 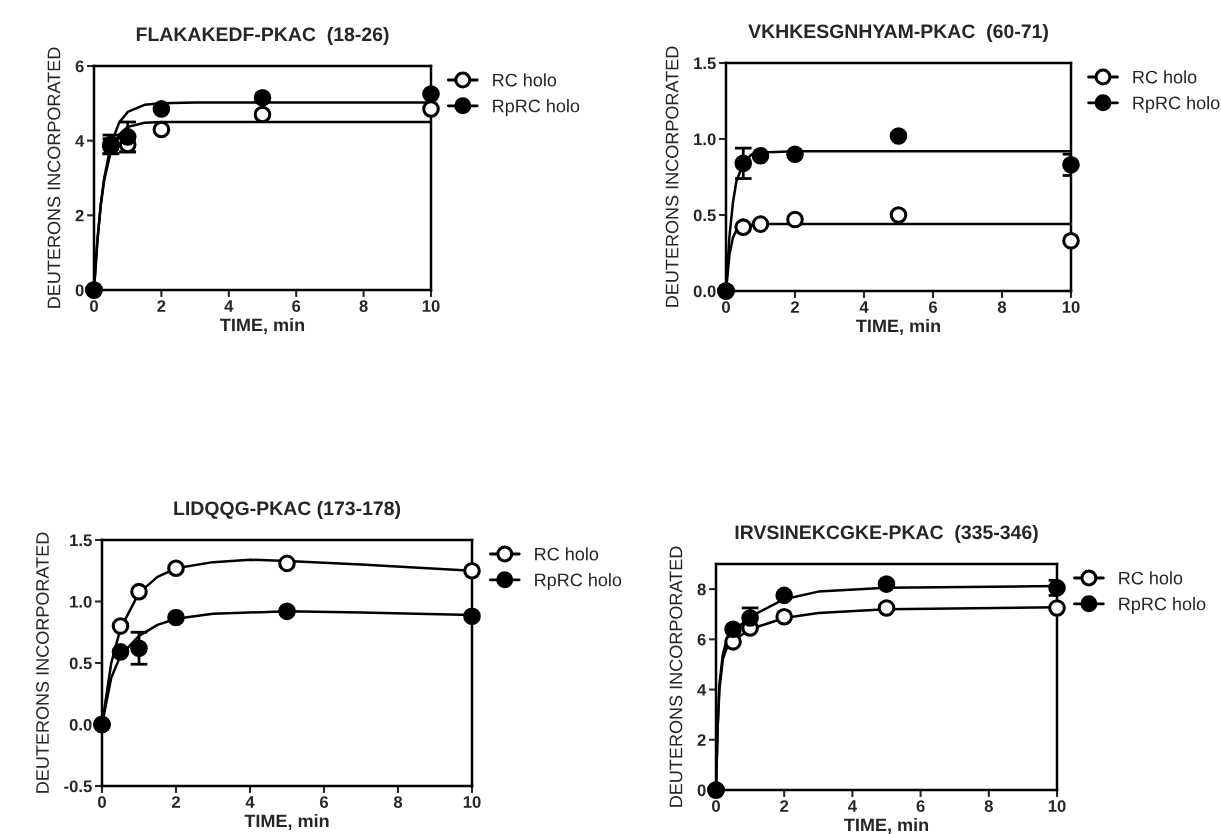 I want to click on chart-title: VKHKESGNHYAM-PKAC (60-71), so click(x=898, y=33).